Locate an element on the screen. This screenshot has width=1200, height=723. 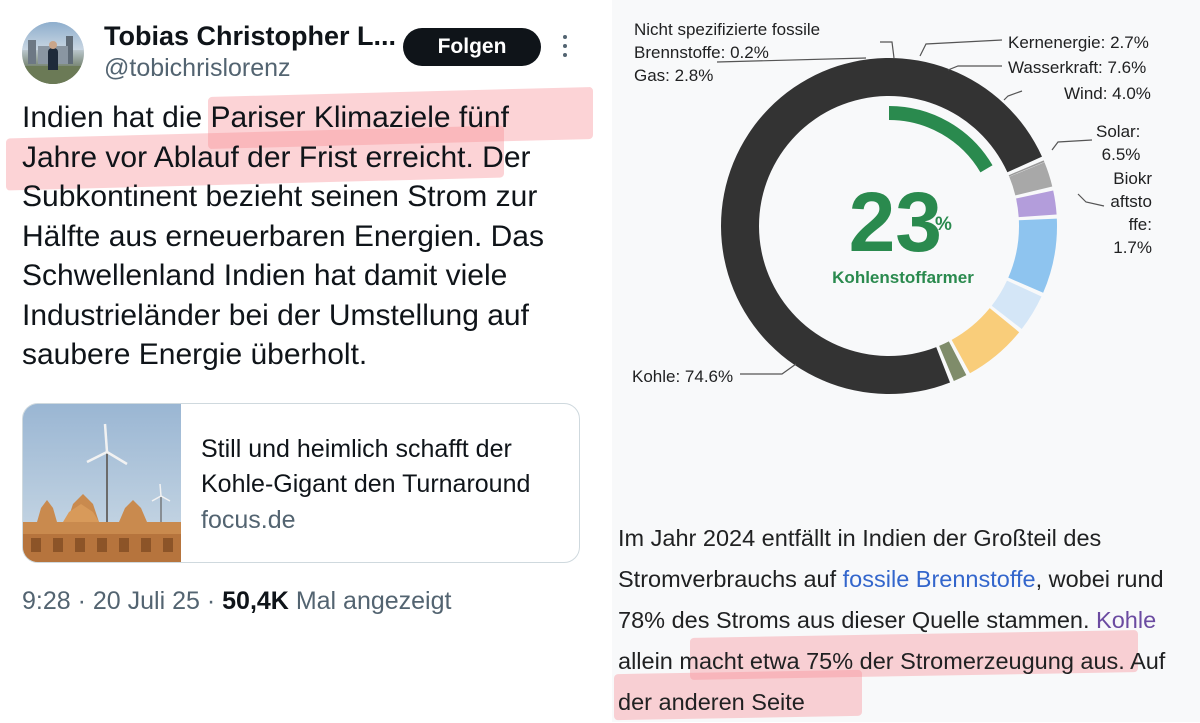
segment-wasserkraft is located at coordinates (1032, 255).